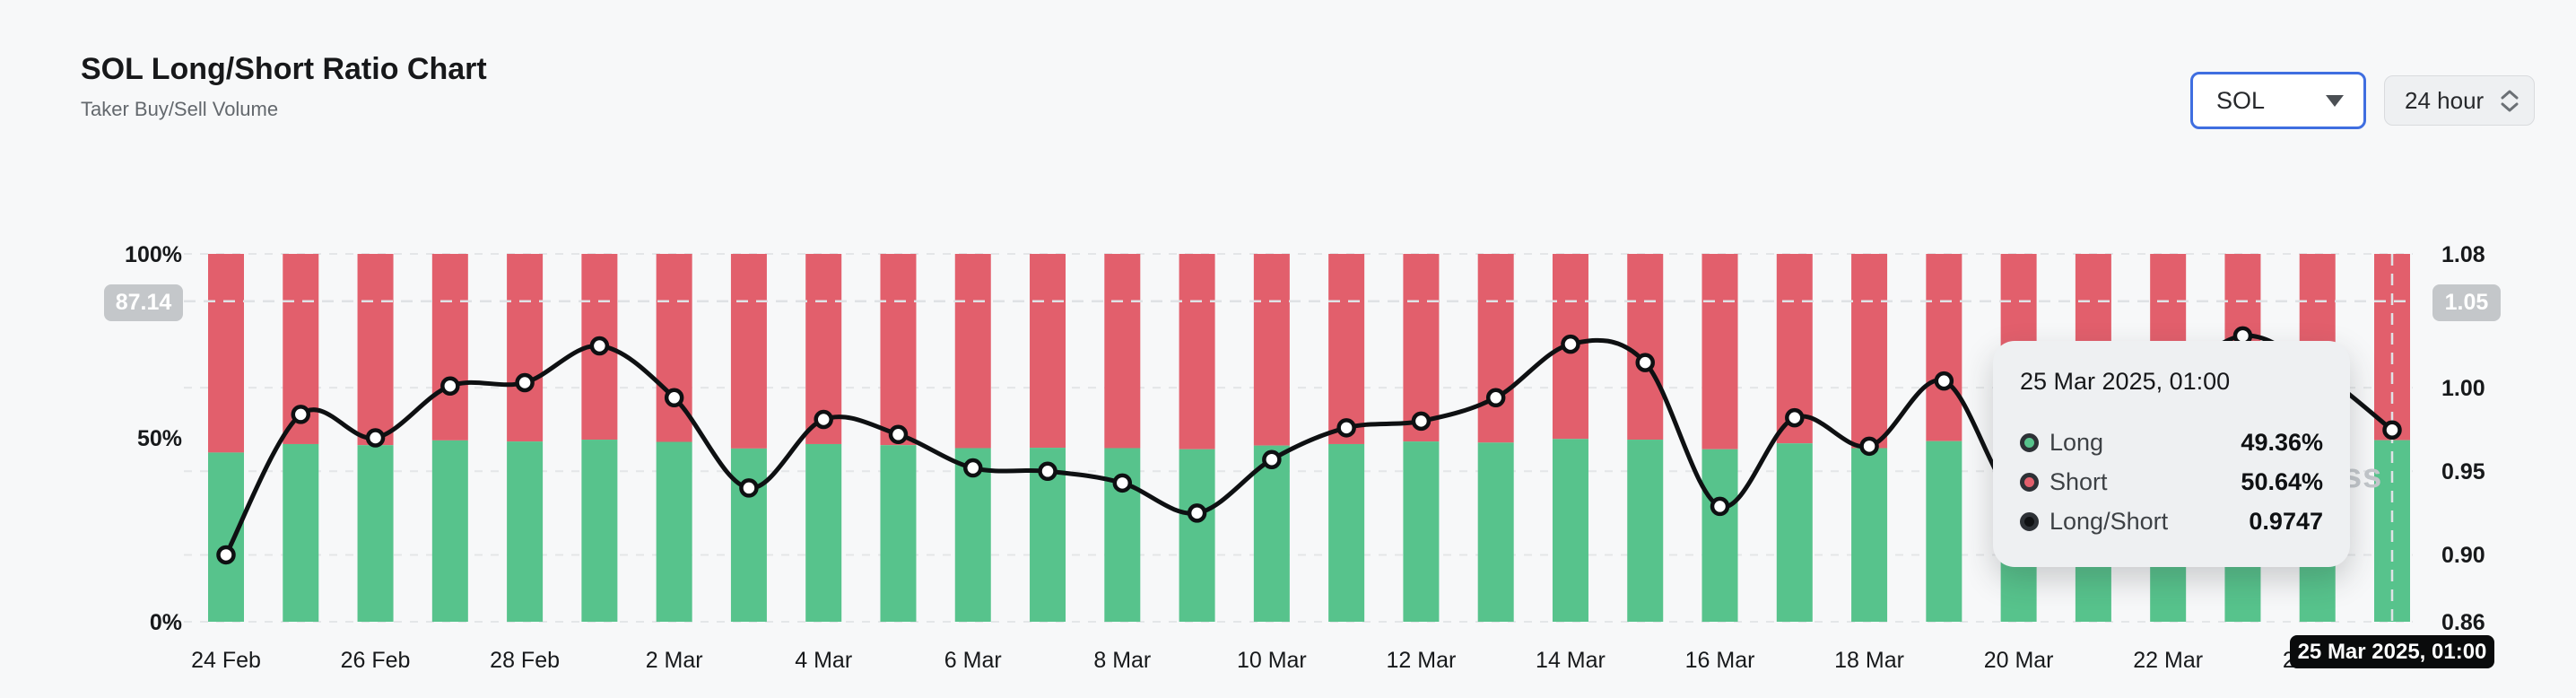  Describe the element at coordinates (2125, 381) in the screenshot. I see `tooltip-title: 25 Mar 2025, 01:00` at that location.